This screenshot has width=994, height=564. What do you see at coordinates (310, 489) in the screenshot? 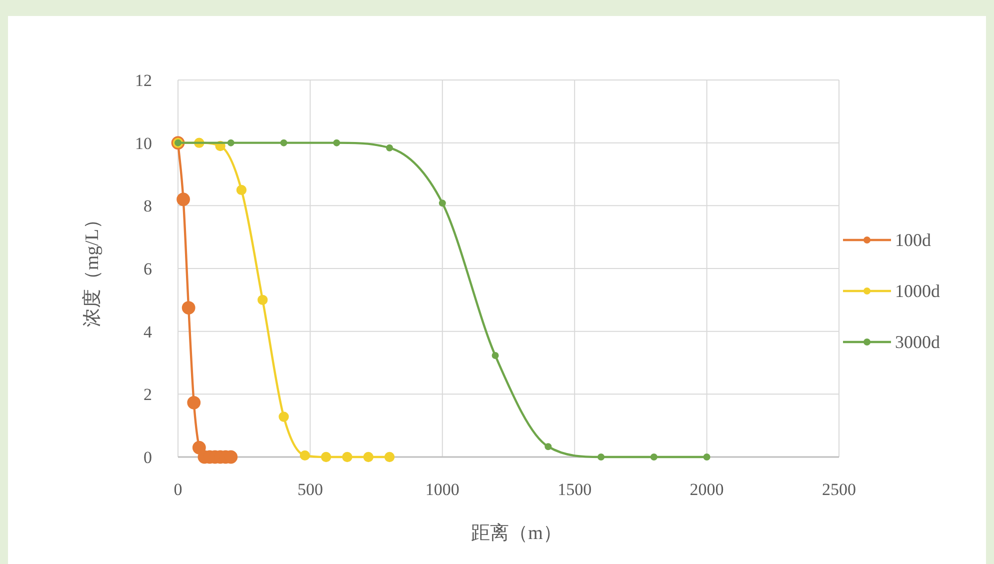
I see `x-tick-label: 500` at bounding box center [310, 489].